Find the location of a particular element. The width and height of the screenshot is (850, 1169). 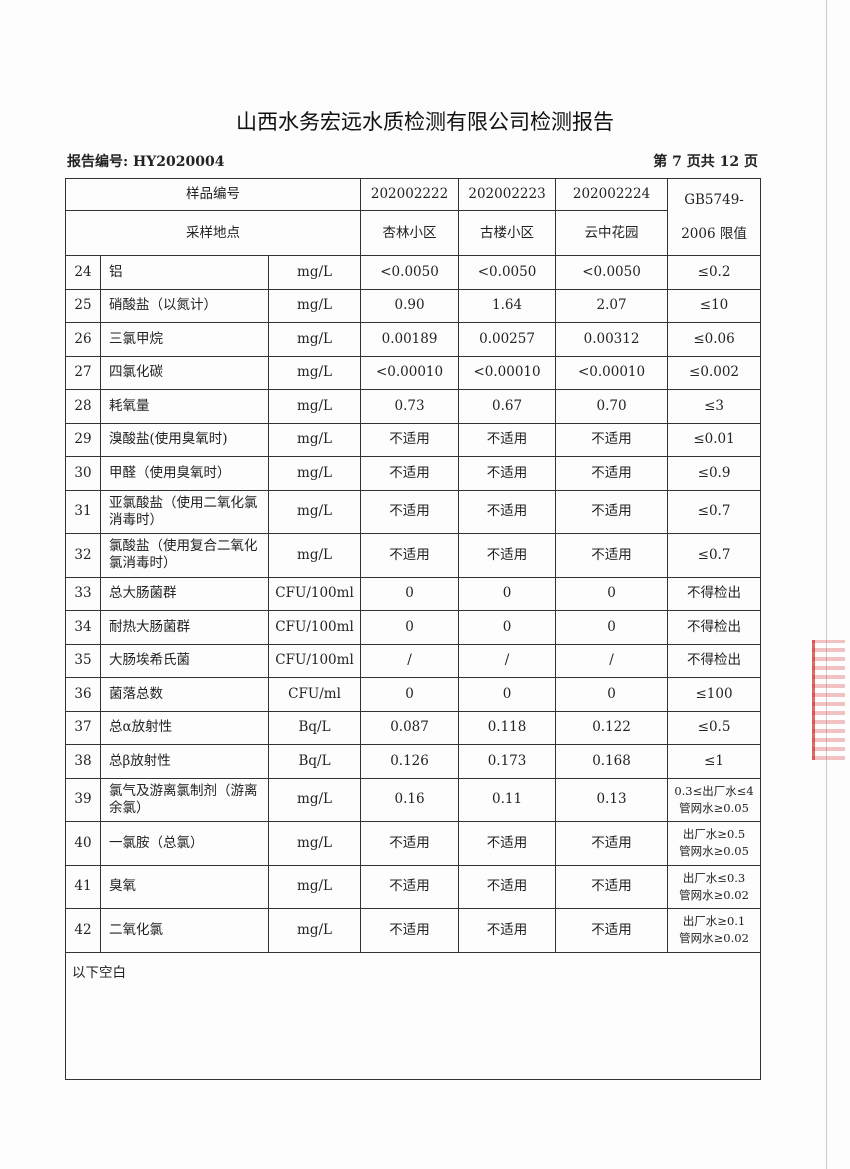

unit: CFU/100ml is located at coordinates (314, 660).